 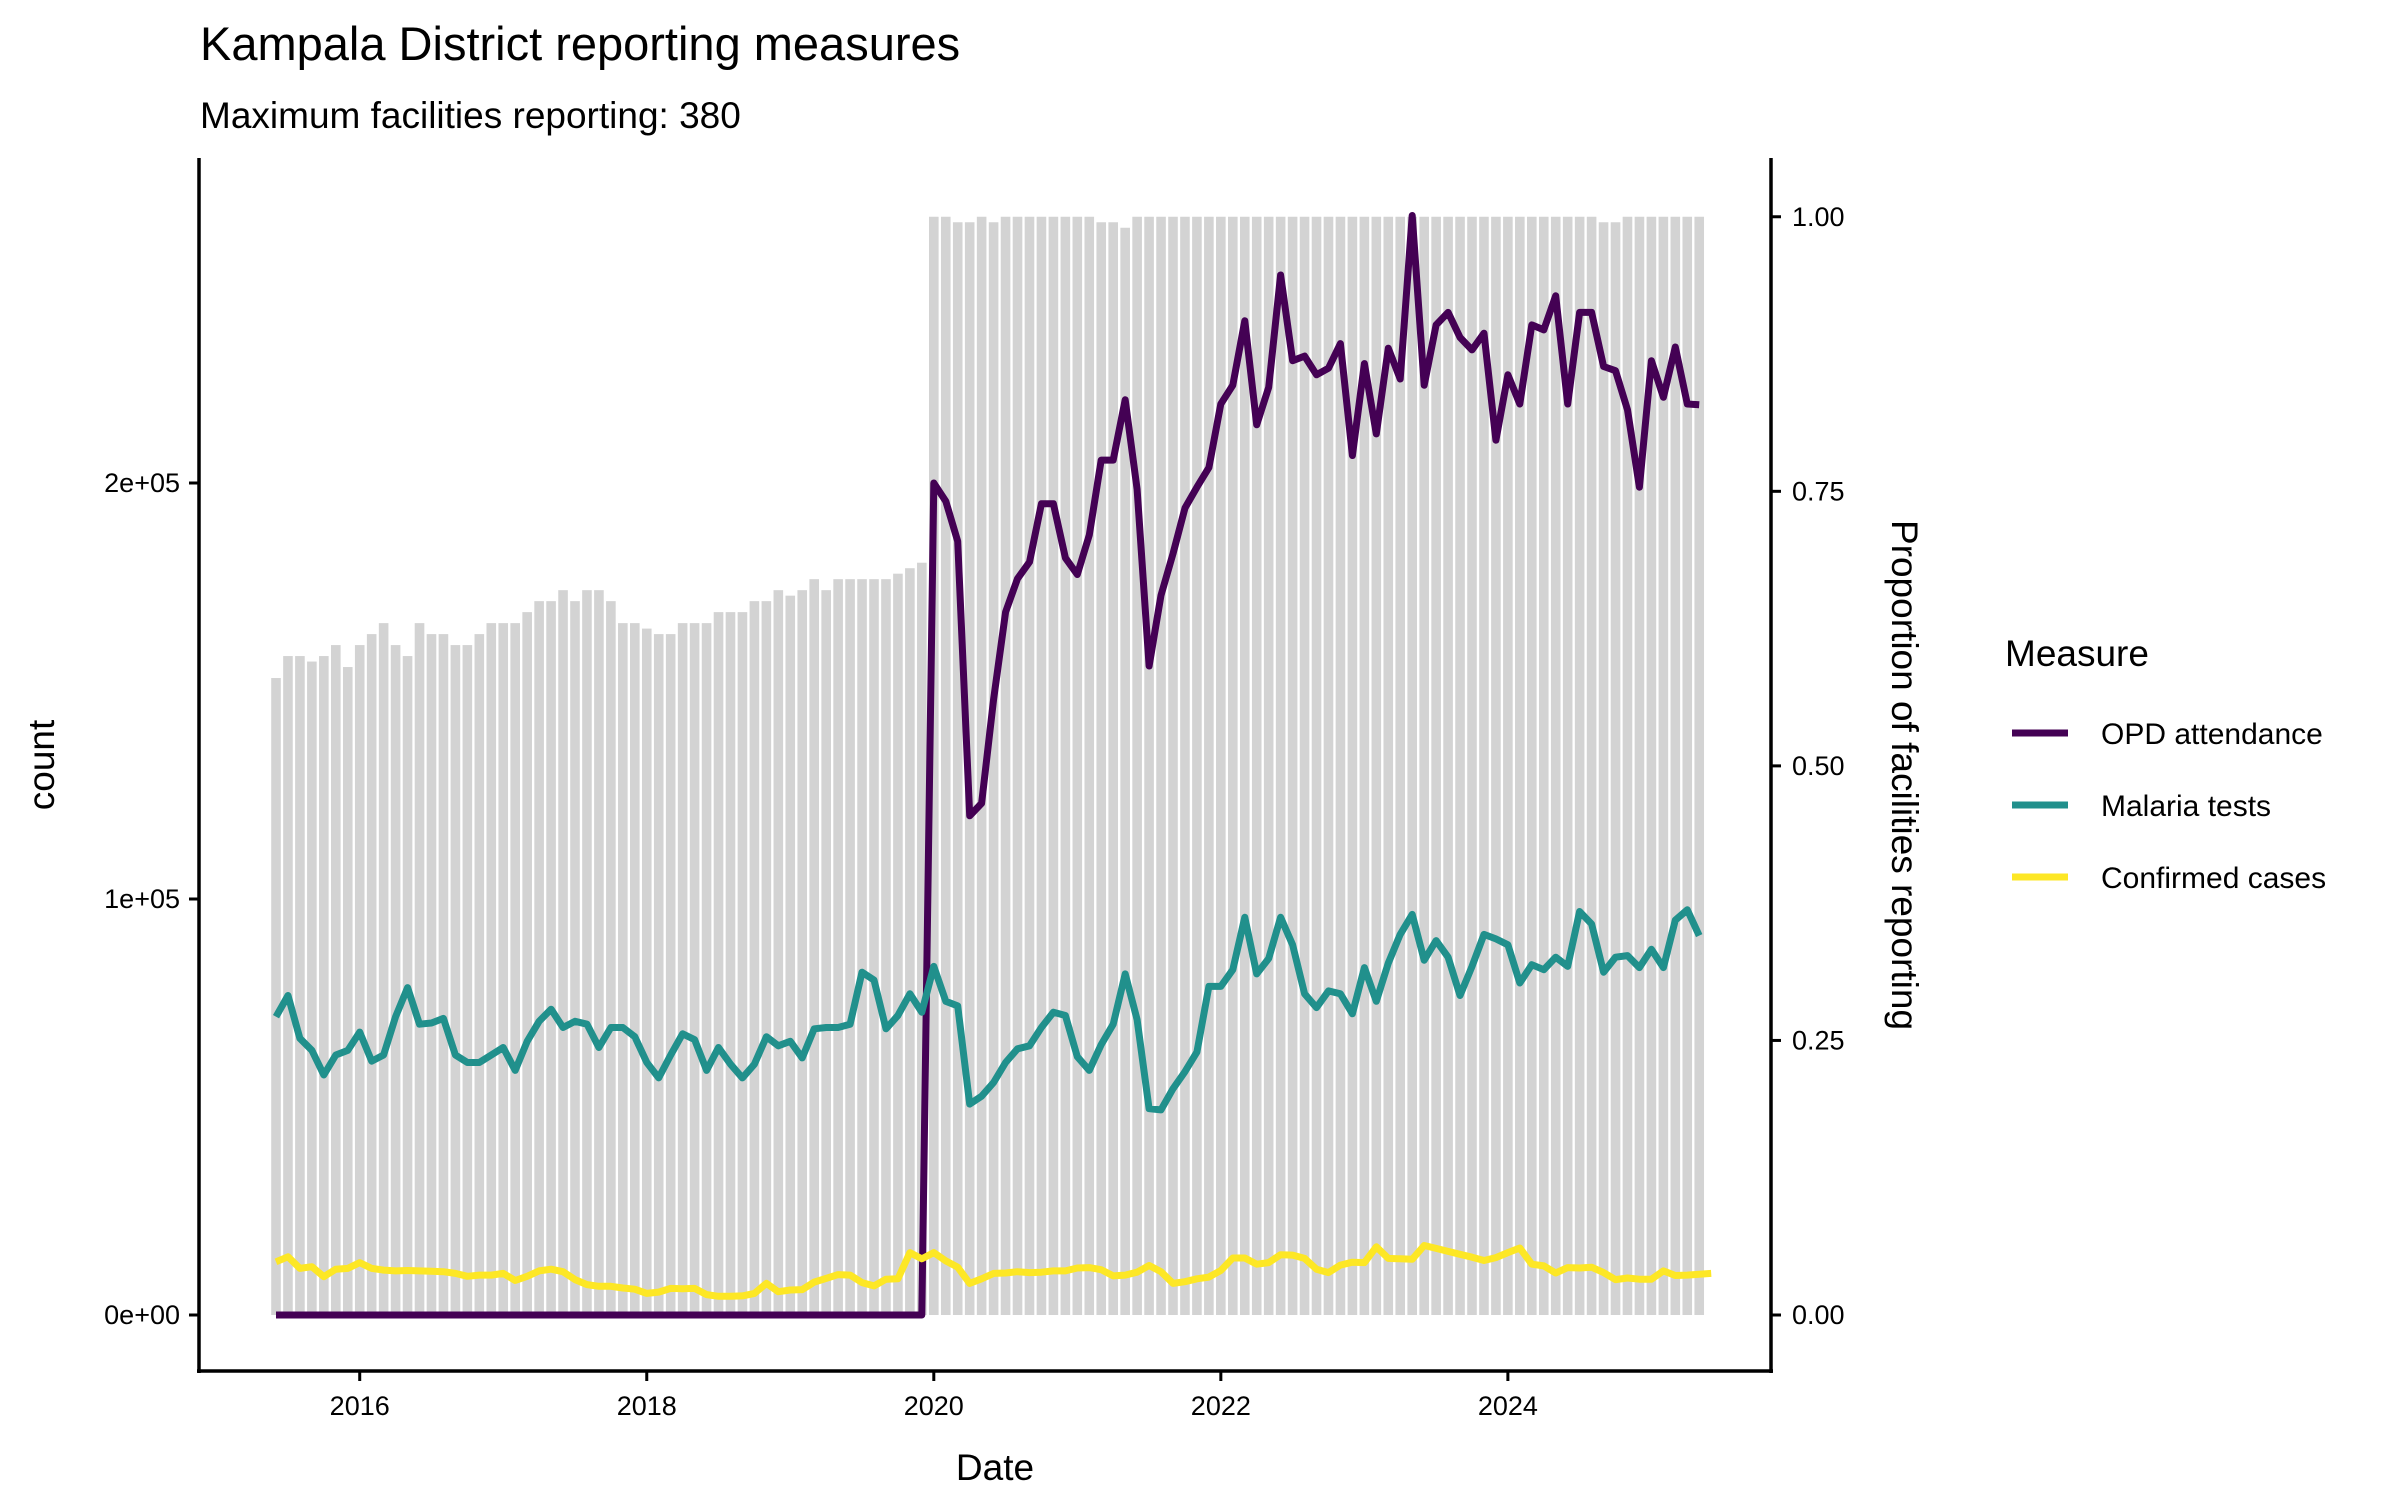 I want to click on left-ticks: 0e+00 1e+05 2e+05, so click(x=151, y=899).